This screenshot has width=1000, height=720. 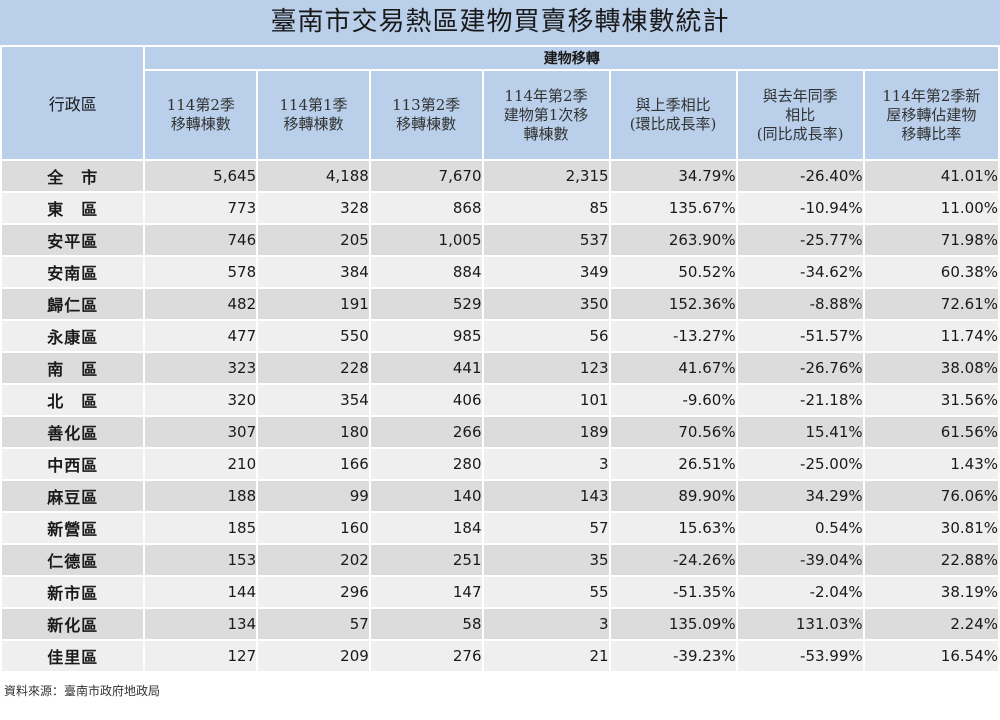 I want to click on table-row: 佳里區 127 209 276 21 -39.23% -53.99% 16.54%, so click(x=500, y=655).